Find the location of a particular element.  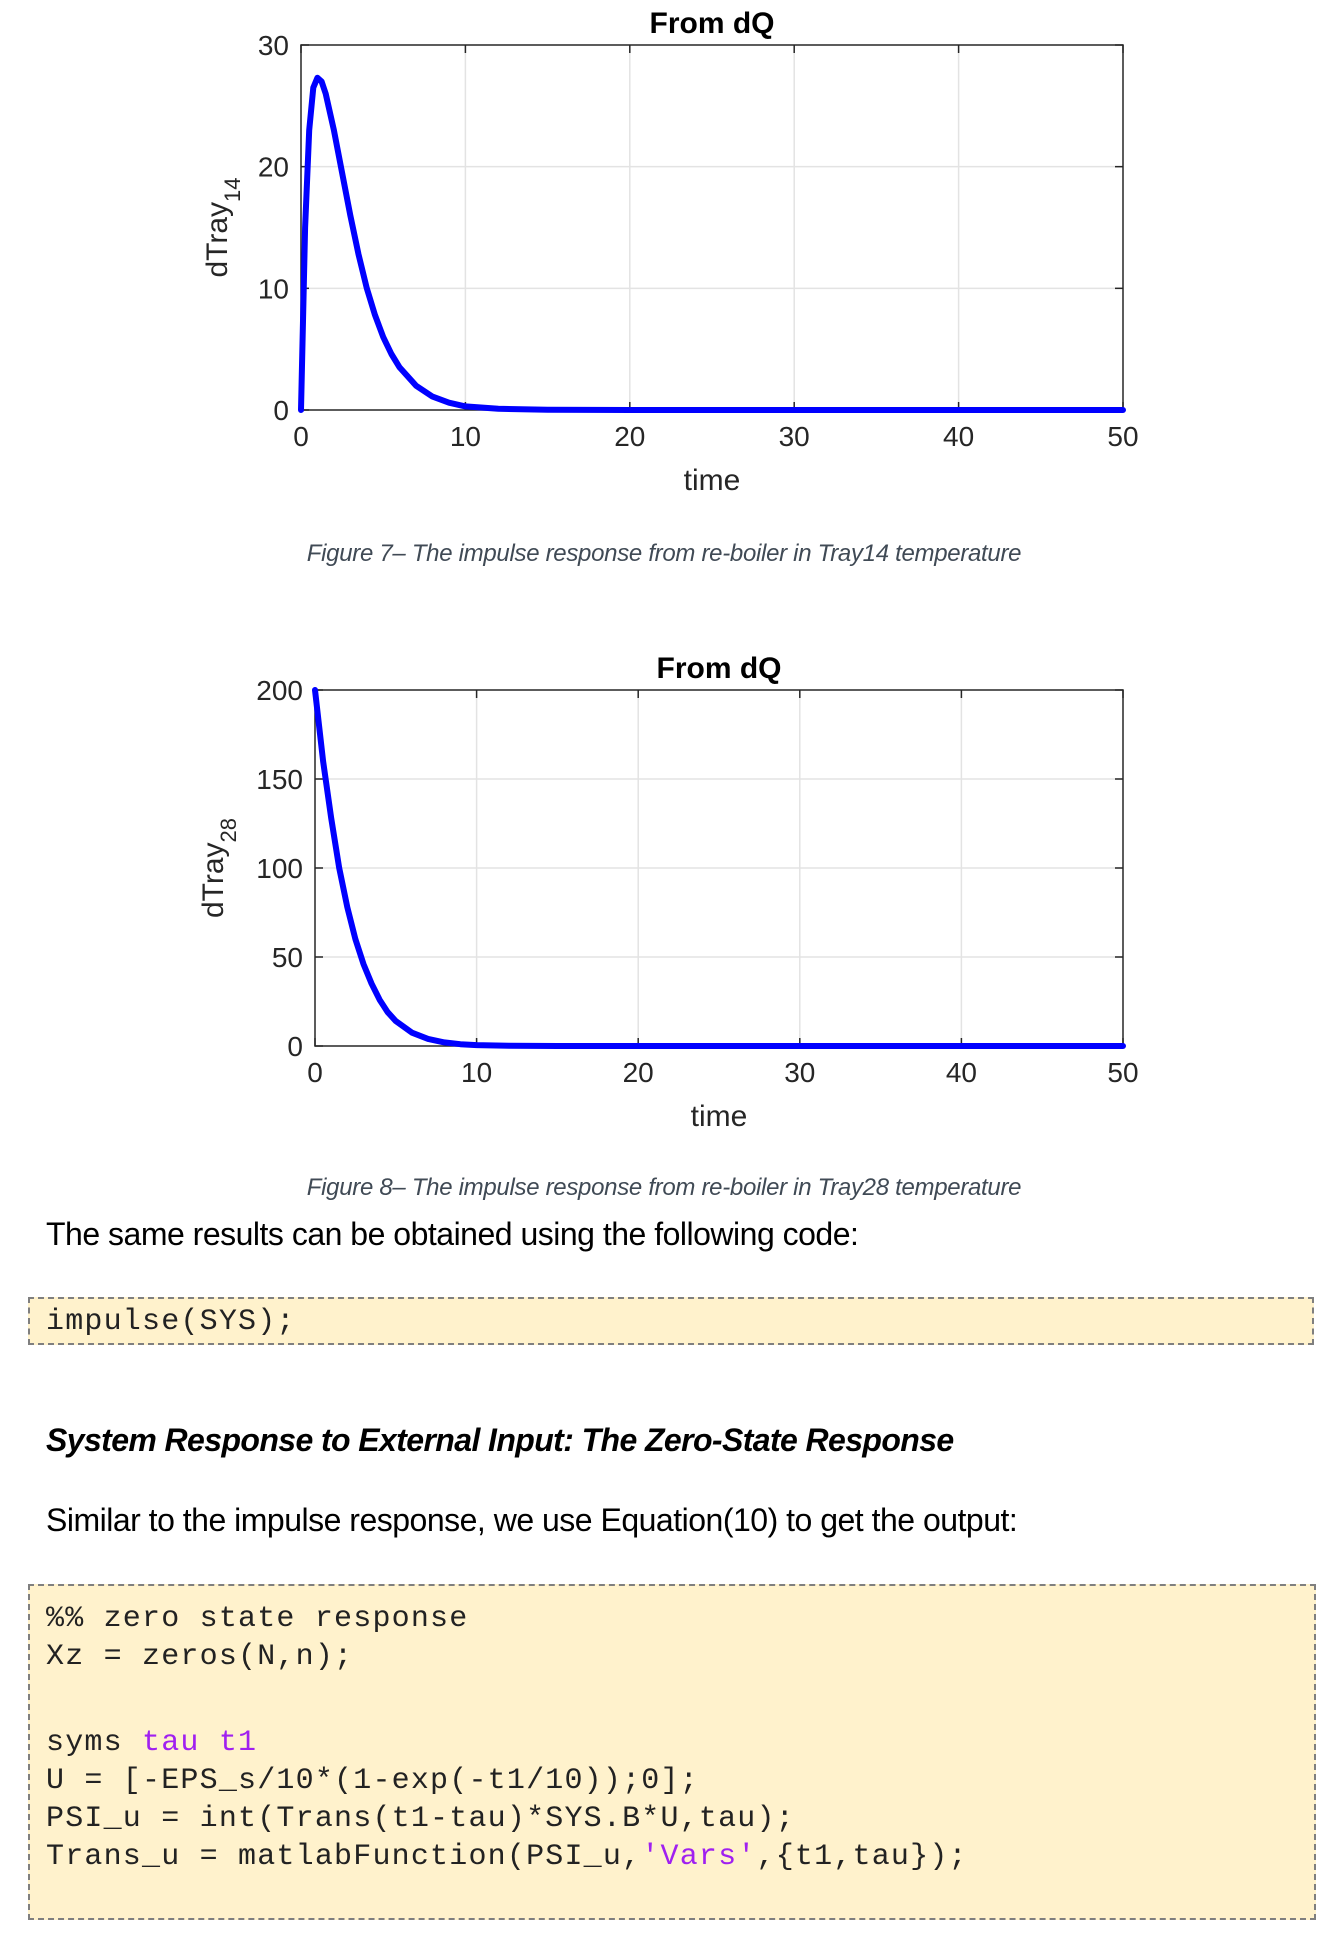

code-line: U = [-EPS_s/10*(1-exp(-t1/10));0]; is located at coordinates (372, 1781).